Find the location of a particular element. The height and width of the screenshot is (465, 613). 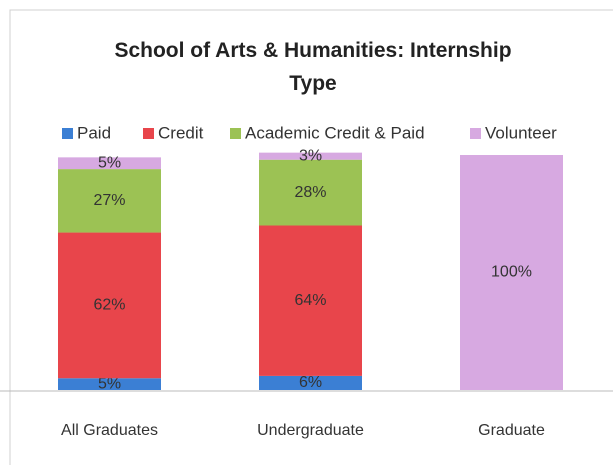

x-tick-label: All Graduates is located at coordinates (109, 430).